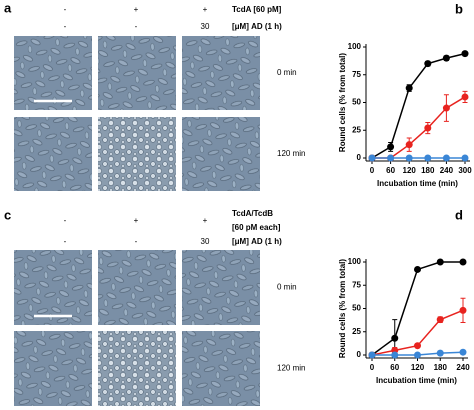 The image size is (474, 410). Describe the element at coordinates (459, 214) in the screenshot. I see `panel-label: d` at that location.